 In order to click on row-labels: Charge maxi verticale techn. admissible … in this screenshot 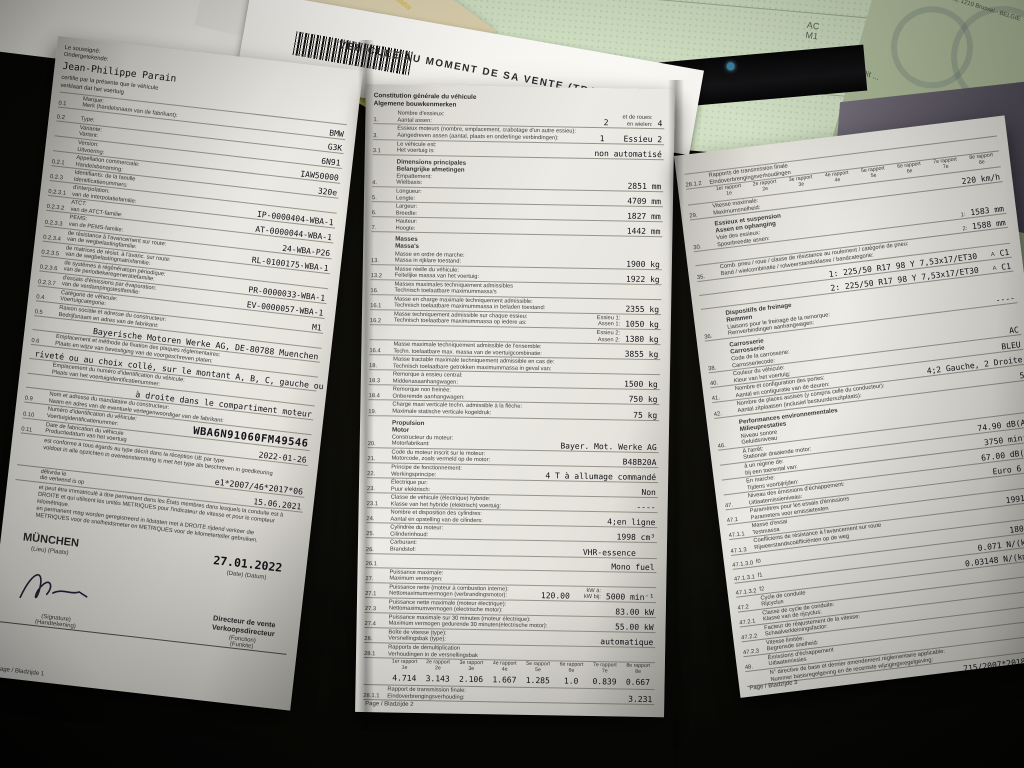, I will do `click(457, 409)`.